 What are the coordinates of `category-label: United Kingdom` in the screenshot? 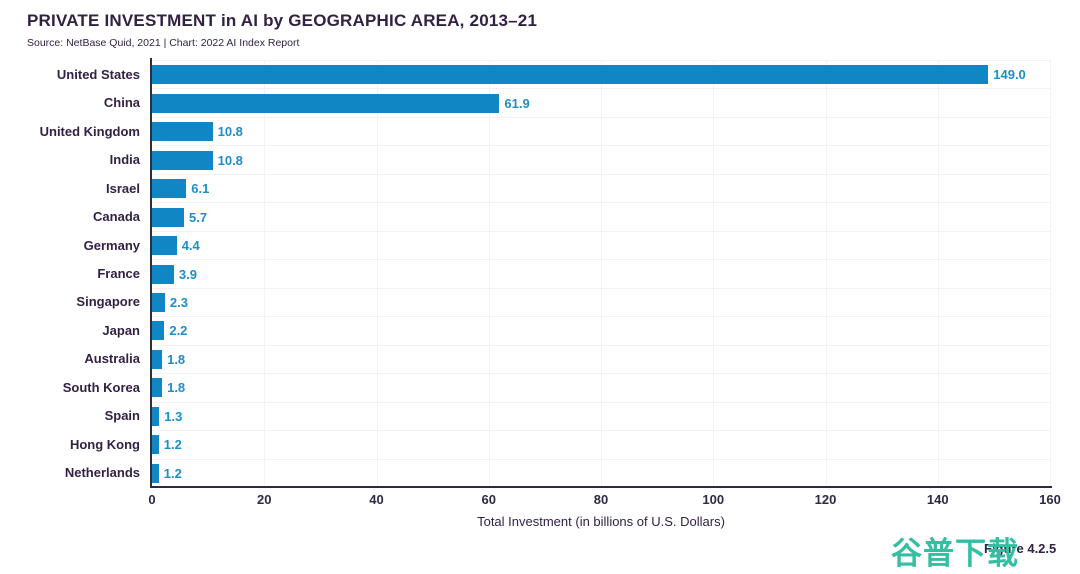 It's located at (89, 131).